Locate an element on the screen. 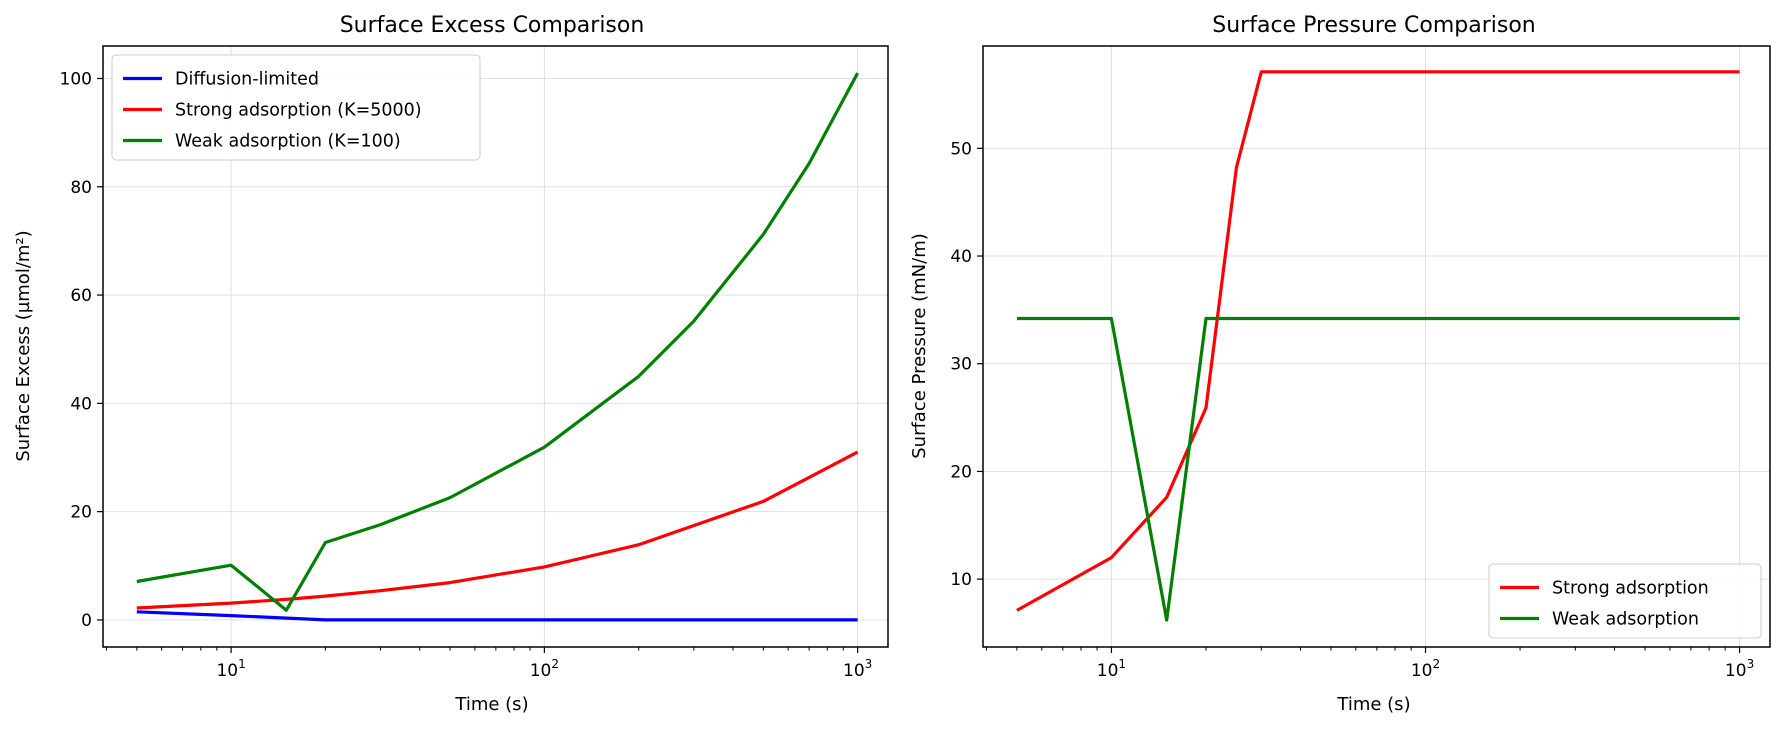 This screenshot has width=1784, height=729. series-line-diffusion-limited is located at coordinates (497, 616).